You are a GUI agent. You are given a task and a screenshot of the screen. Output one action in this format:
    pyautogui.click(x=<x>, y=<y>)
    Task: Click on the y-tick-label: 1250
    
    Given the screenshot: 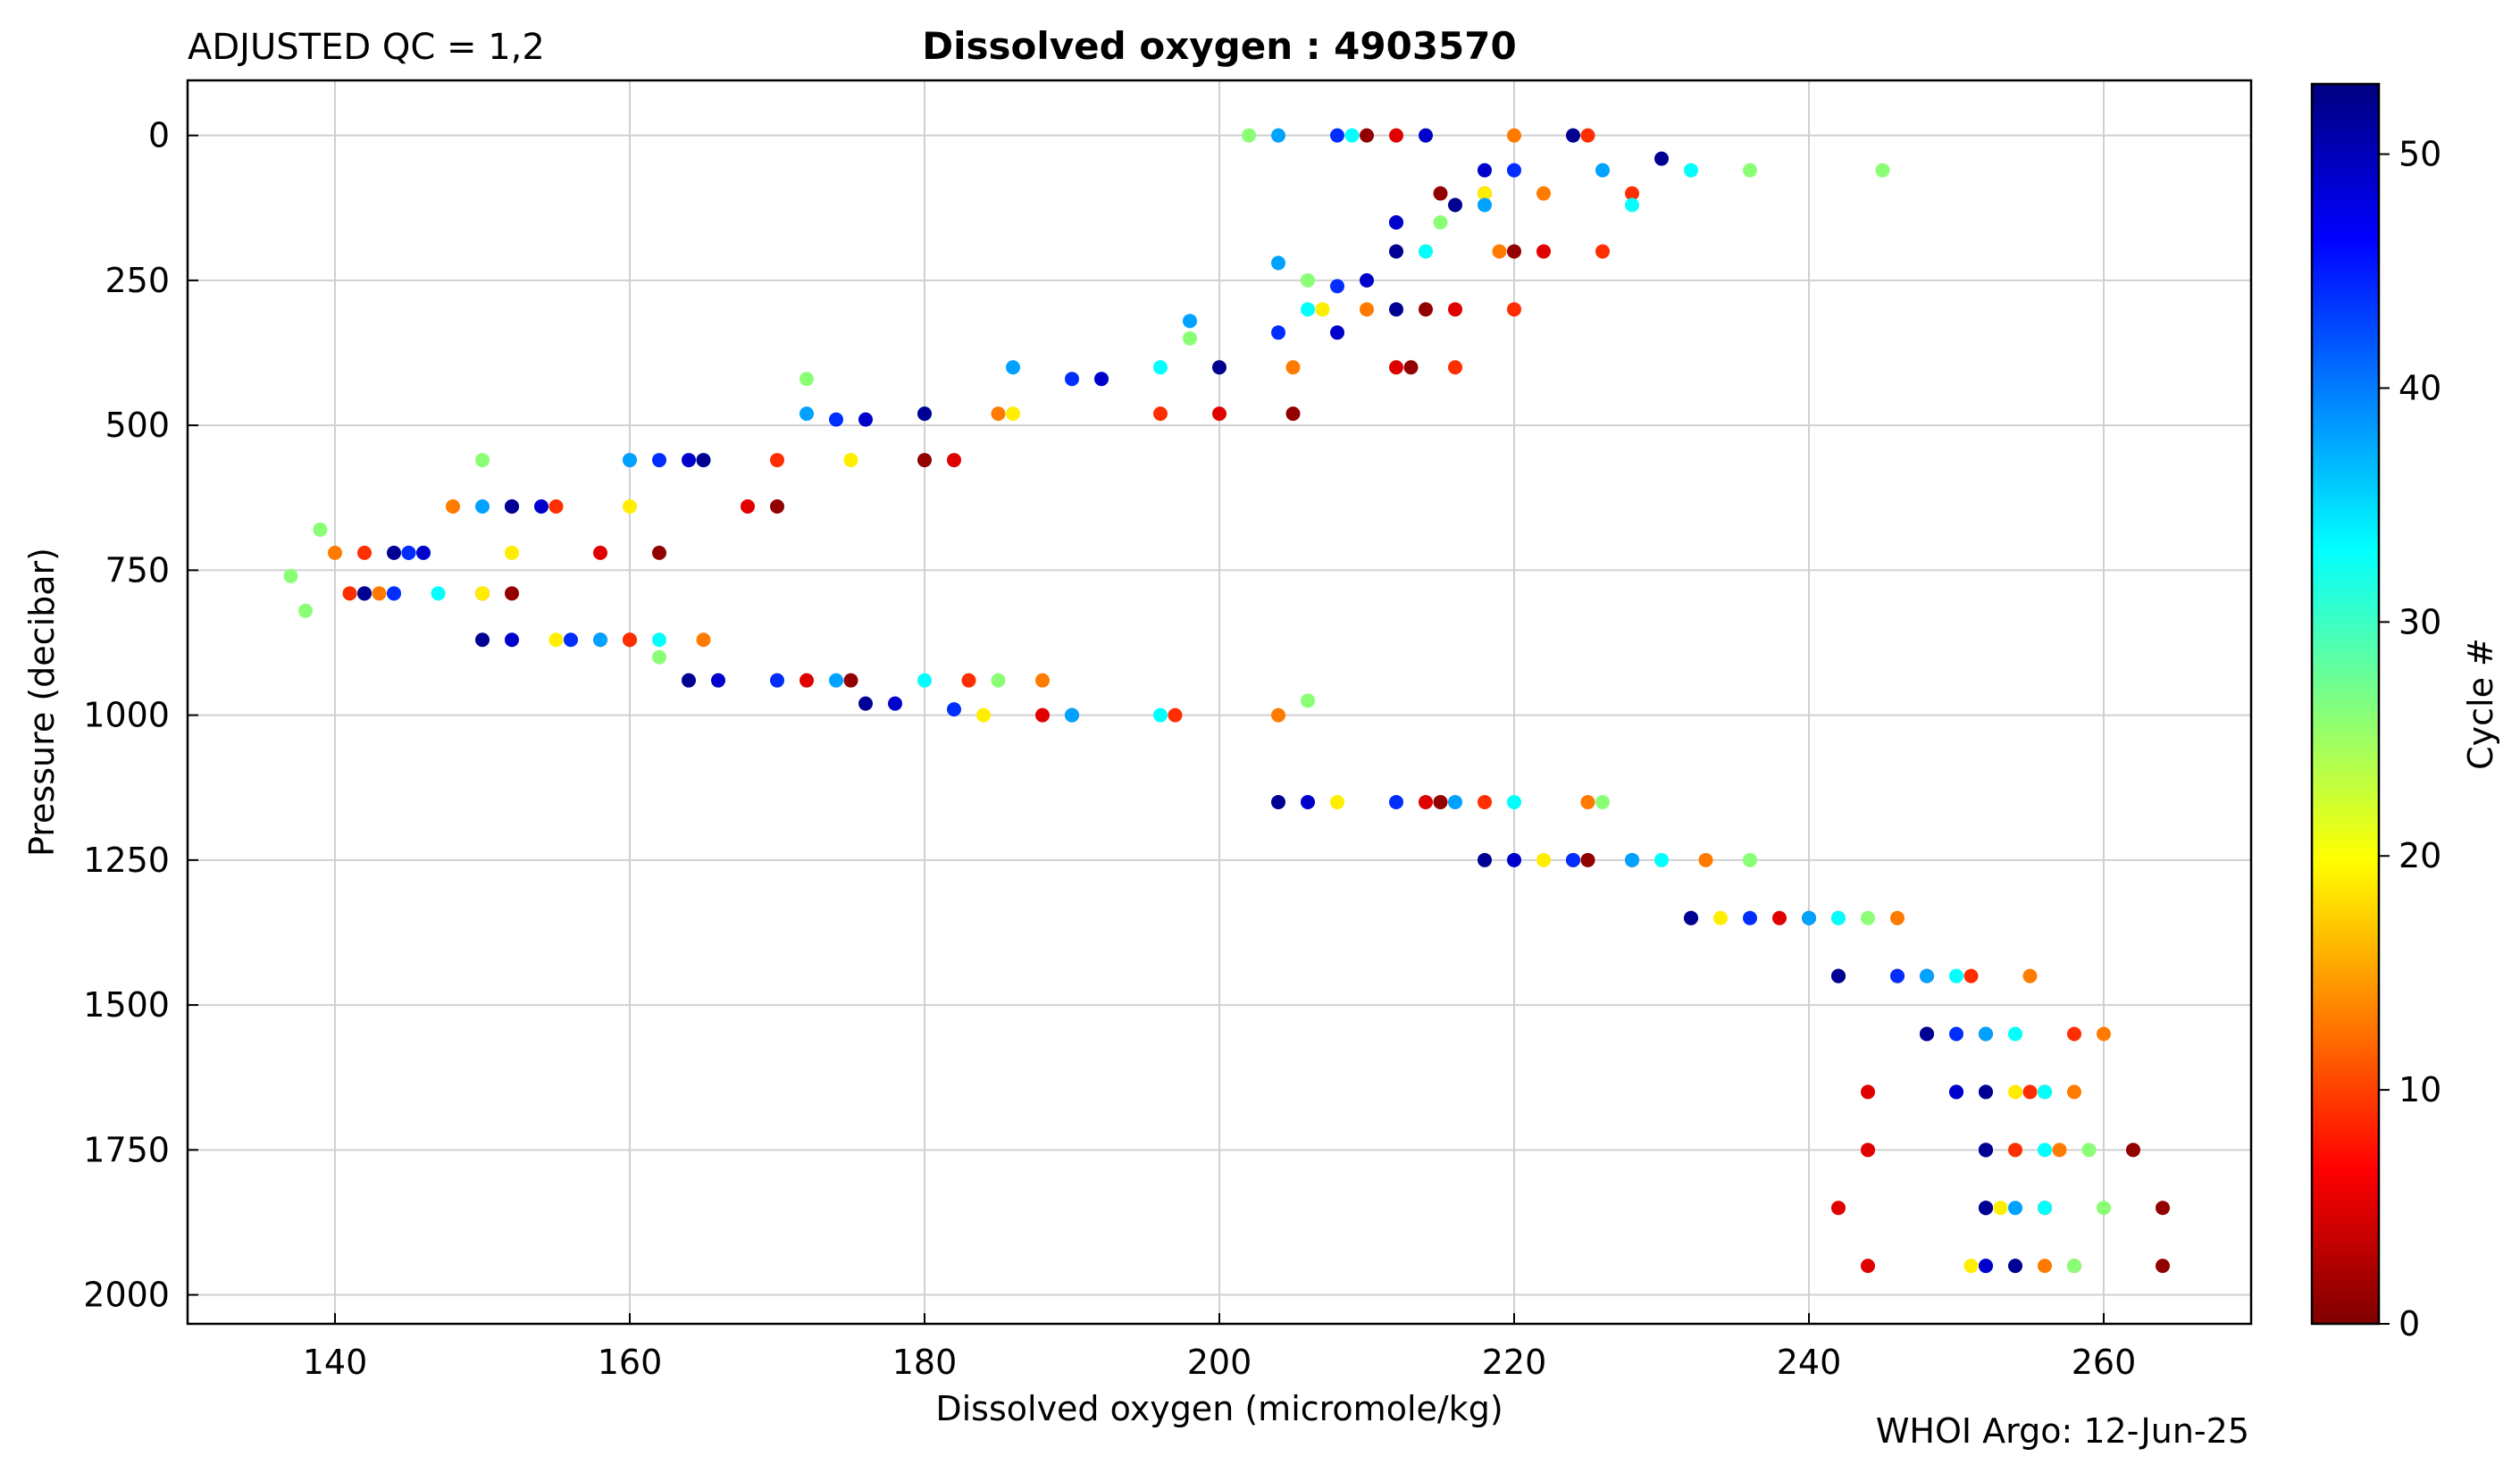 What is the action you would take?
    pyautogui.click(x=126, y=860)
    